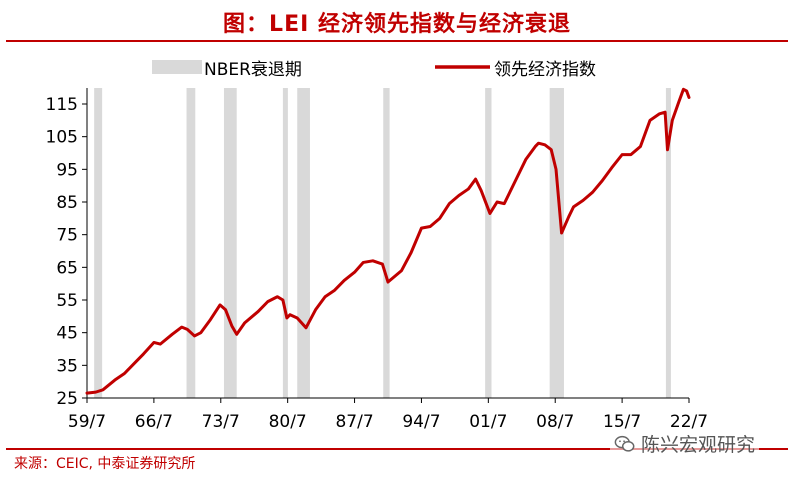 The image size is (794, 478). What do you see at coordinates (555, 422) in the screenshot?
I see `x-tick-label: 08/7` at bounding box center [555, 422].